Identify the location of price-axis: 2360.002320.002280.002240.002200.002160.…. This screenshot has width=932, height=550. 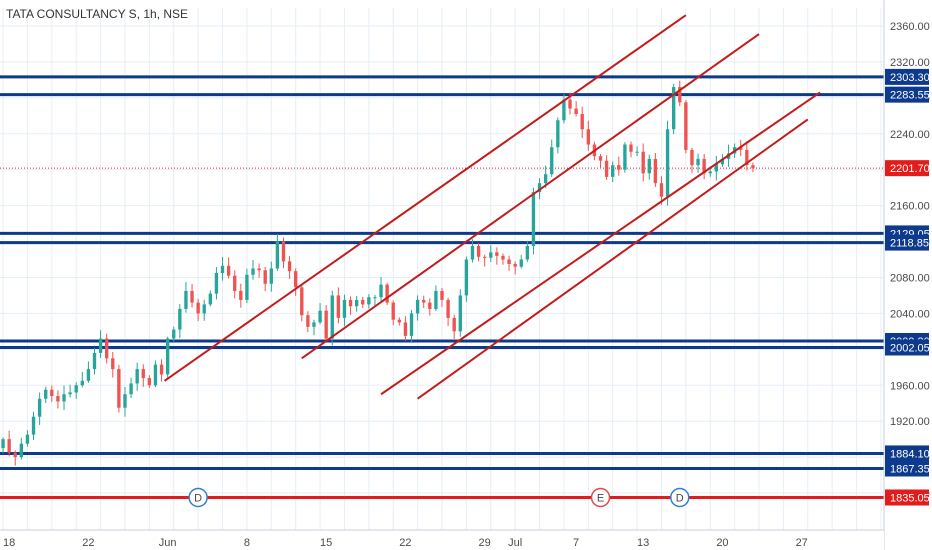
(907, 275).